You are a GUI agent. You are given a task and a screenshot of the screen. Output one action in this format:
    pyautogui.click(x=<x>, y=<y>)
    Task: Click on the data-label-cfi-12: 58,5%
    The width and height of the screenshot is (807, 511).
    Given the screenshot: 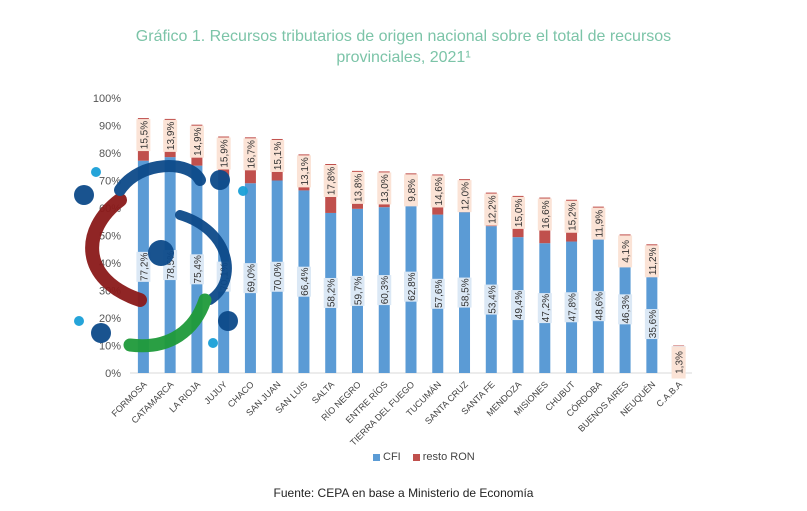 What is the action you would take?
    pyautogui.click(x=464, y=292)
    